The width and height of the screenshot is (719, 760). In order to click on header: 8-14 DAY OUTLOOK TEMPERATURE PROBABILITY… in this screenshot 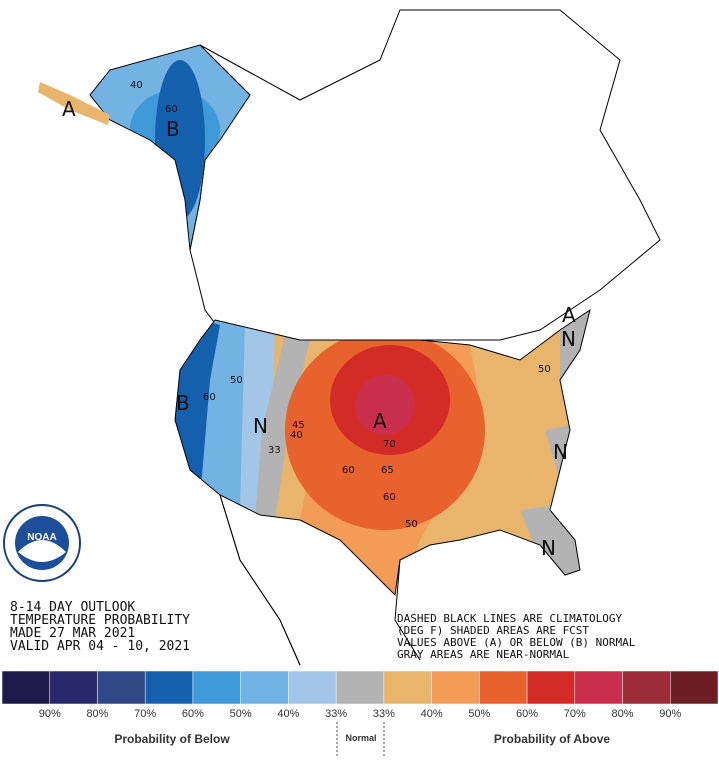, I will do `click(100, 627)`.